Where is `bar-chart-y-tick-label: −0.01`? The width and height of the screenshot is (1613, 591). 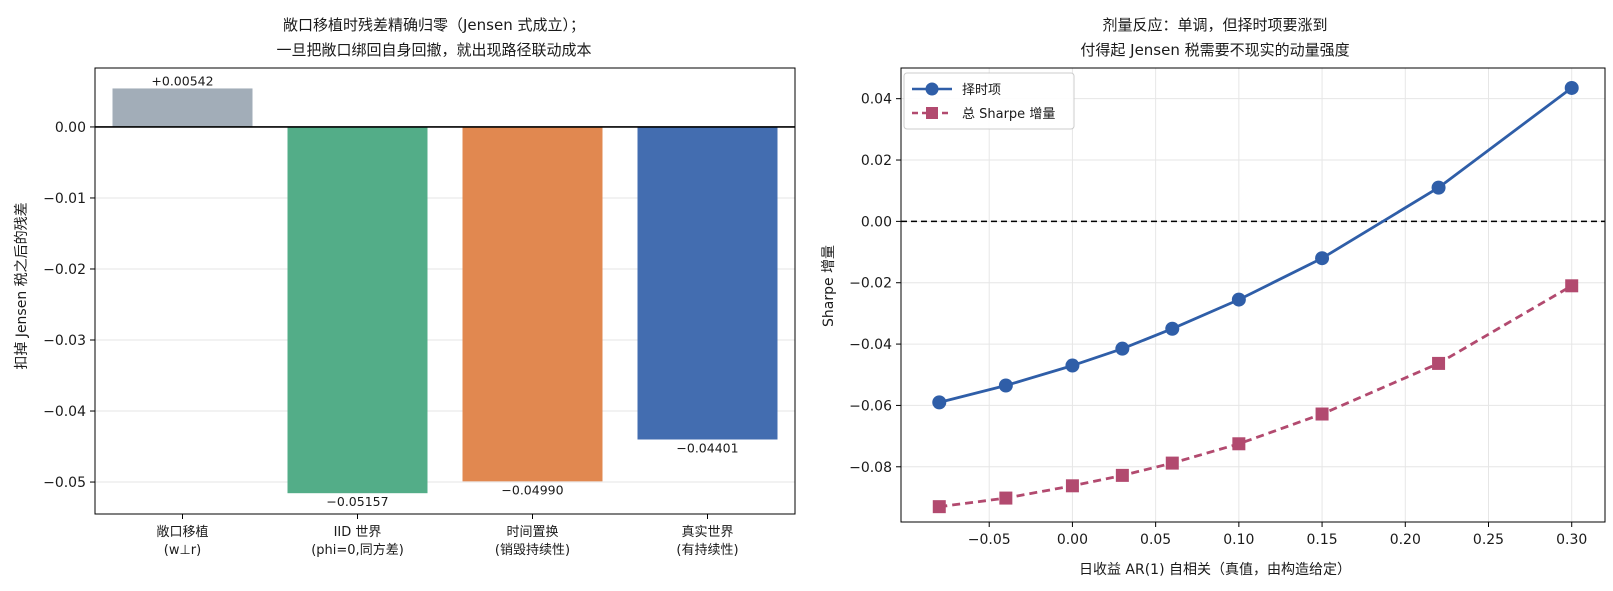
bar-chart-y-tick-label: −0.01 is located at coordinates (64, 199).